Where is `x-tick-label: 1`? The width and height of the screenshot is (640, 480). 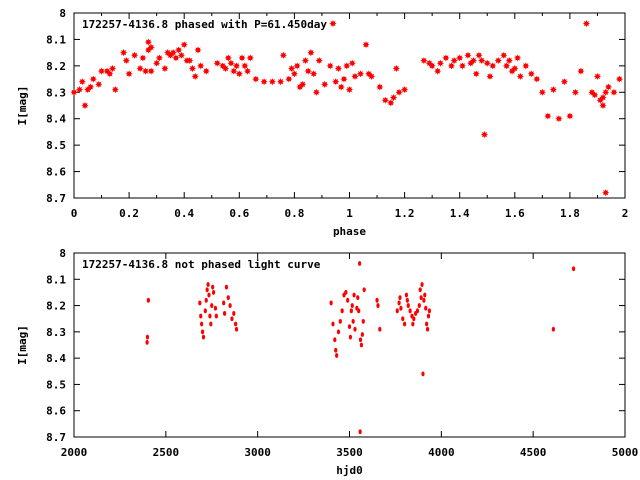 x-tick-label: 1 is located at coordinates (349, 213).